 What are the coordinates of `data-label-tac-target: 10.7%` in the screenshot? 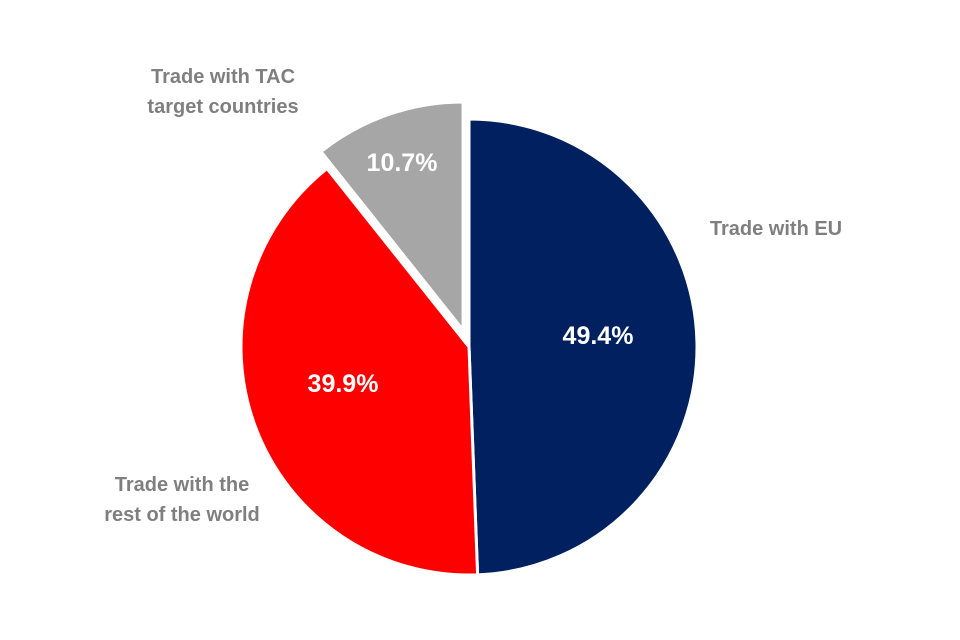 It's located at (402, 163).